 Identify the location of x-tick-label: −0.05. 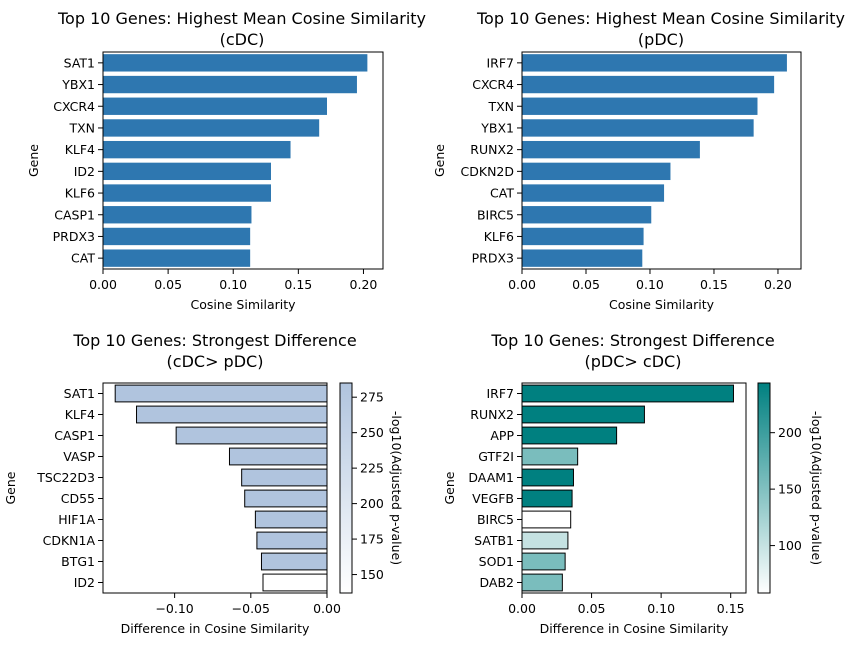
(251, 608).